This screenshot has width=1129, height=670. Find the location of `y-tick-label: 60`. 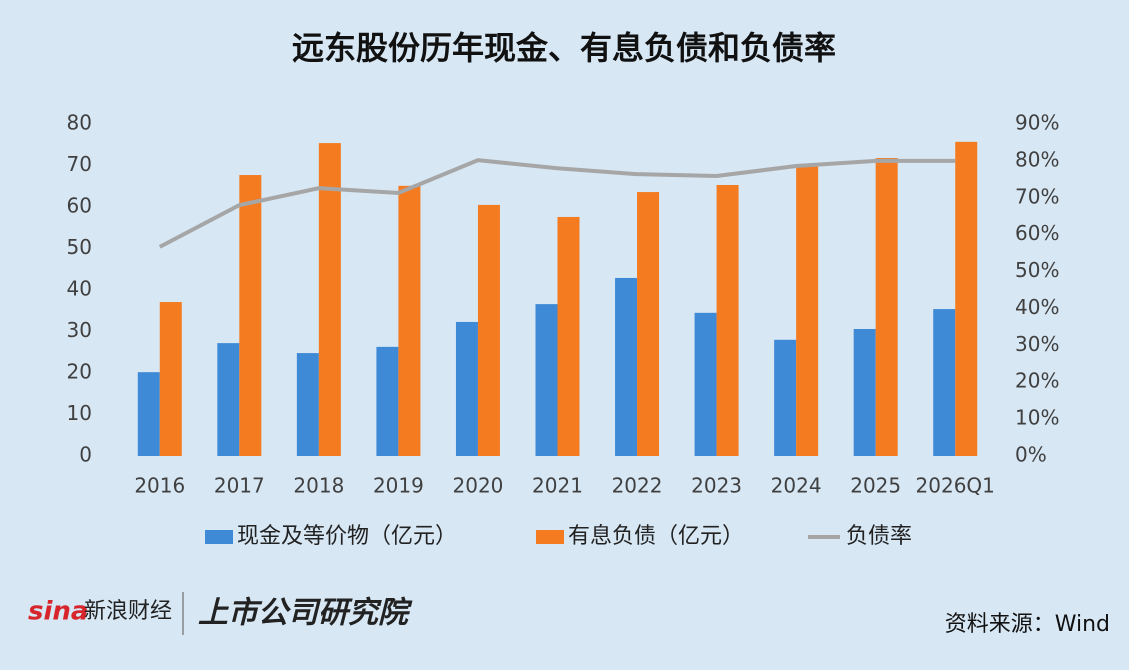

y-tick-label: 60 is located at coordinates (79, 206).